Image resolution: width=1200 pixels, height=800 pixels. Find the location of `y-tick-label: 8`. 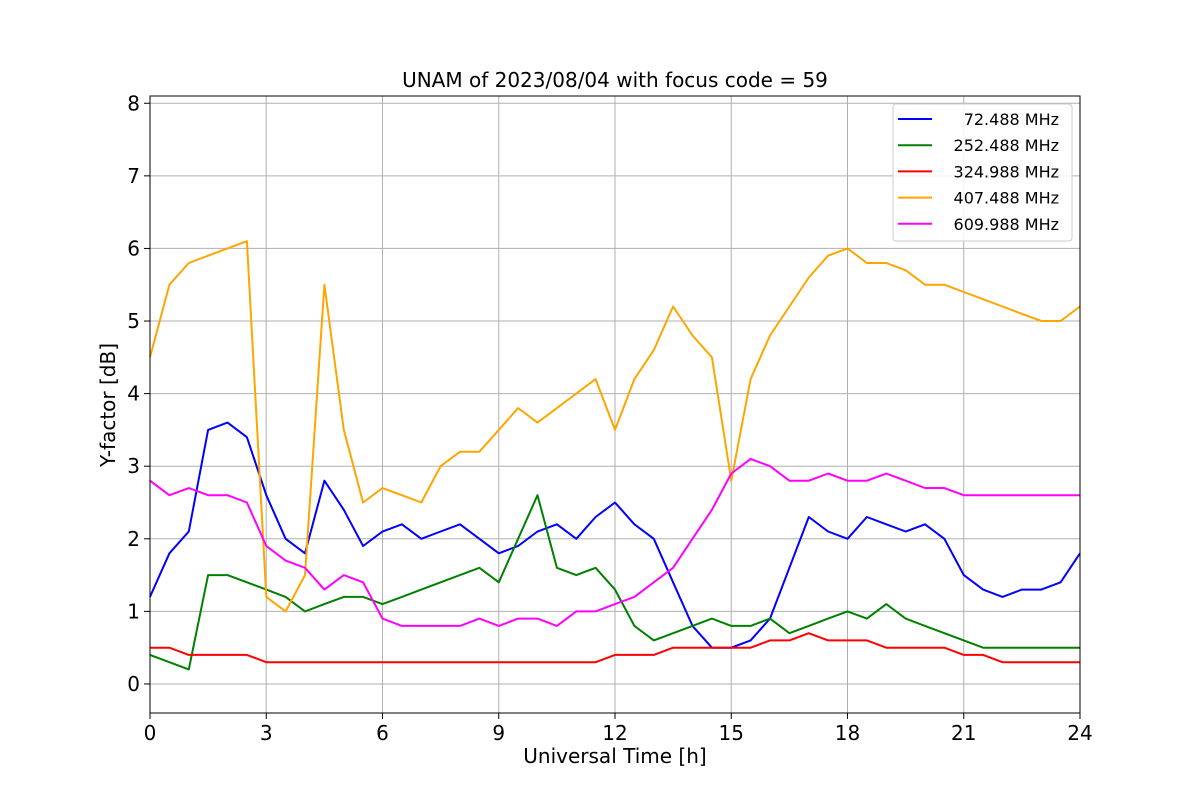

y-tick-label: 8 is located at coordinates (133, 103).